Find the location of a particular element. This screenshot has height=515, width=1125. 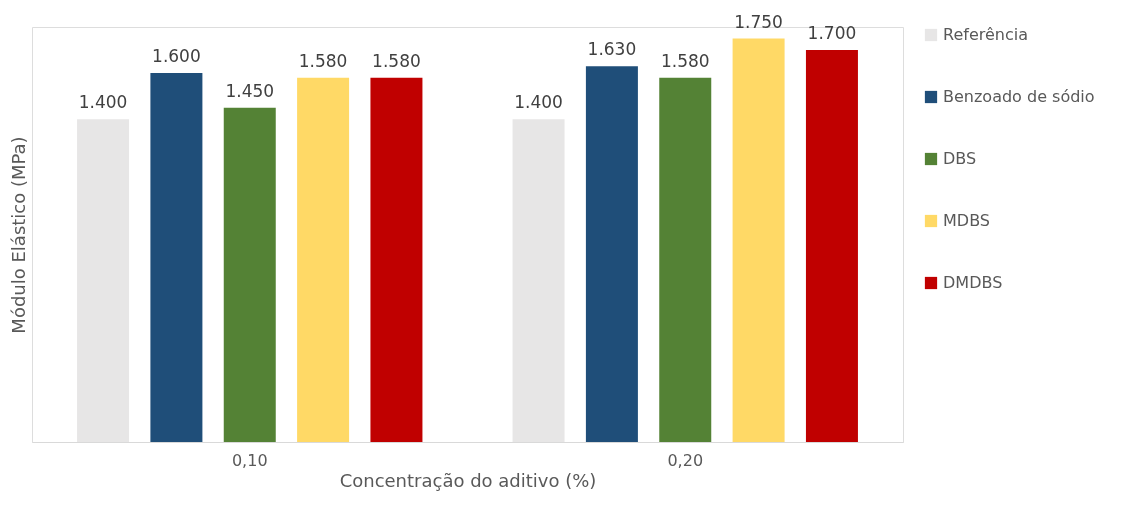

data-label: 1.450 is located at coordinates (250, 90).